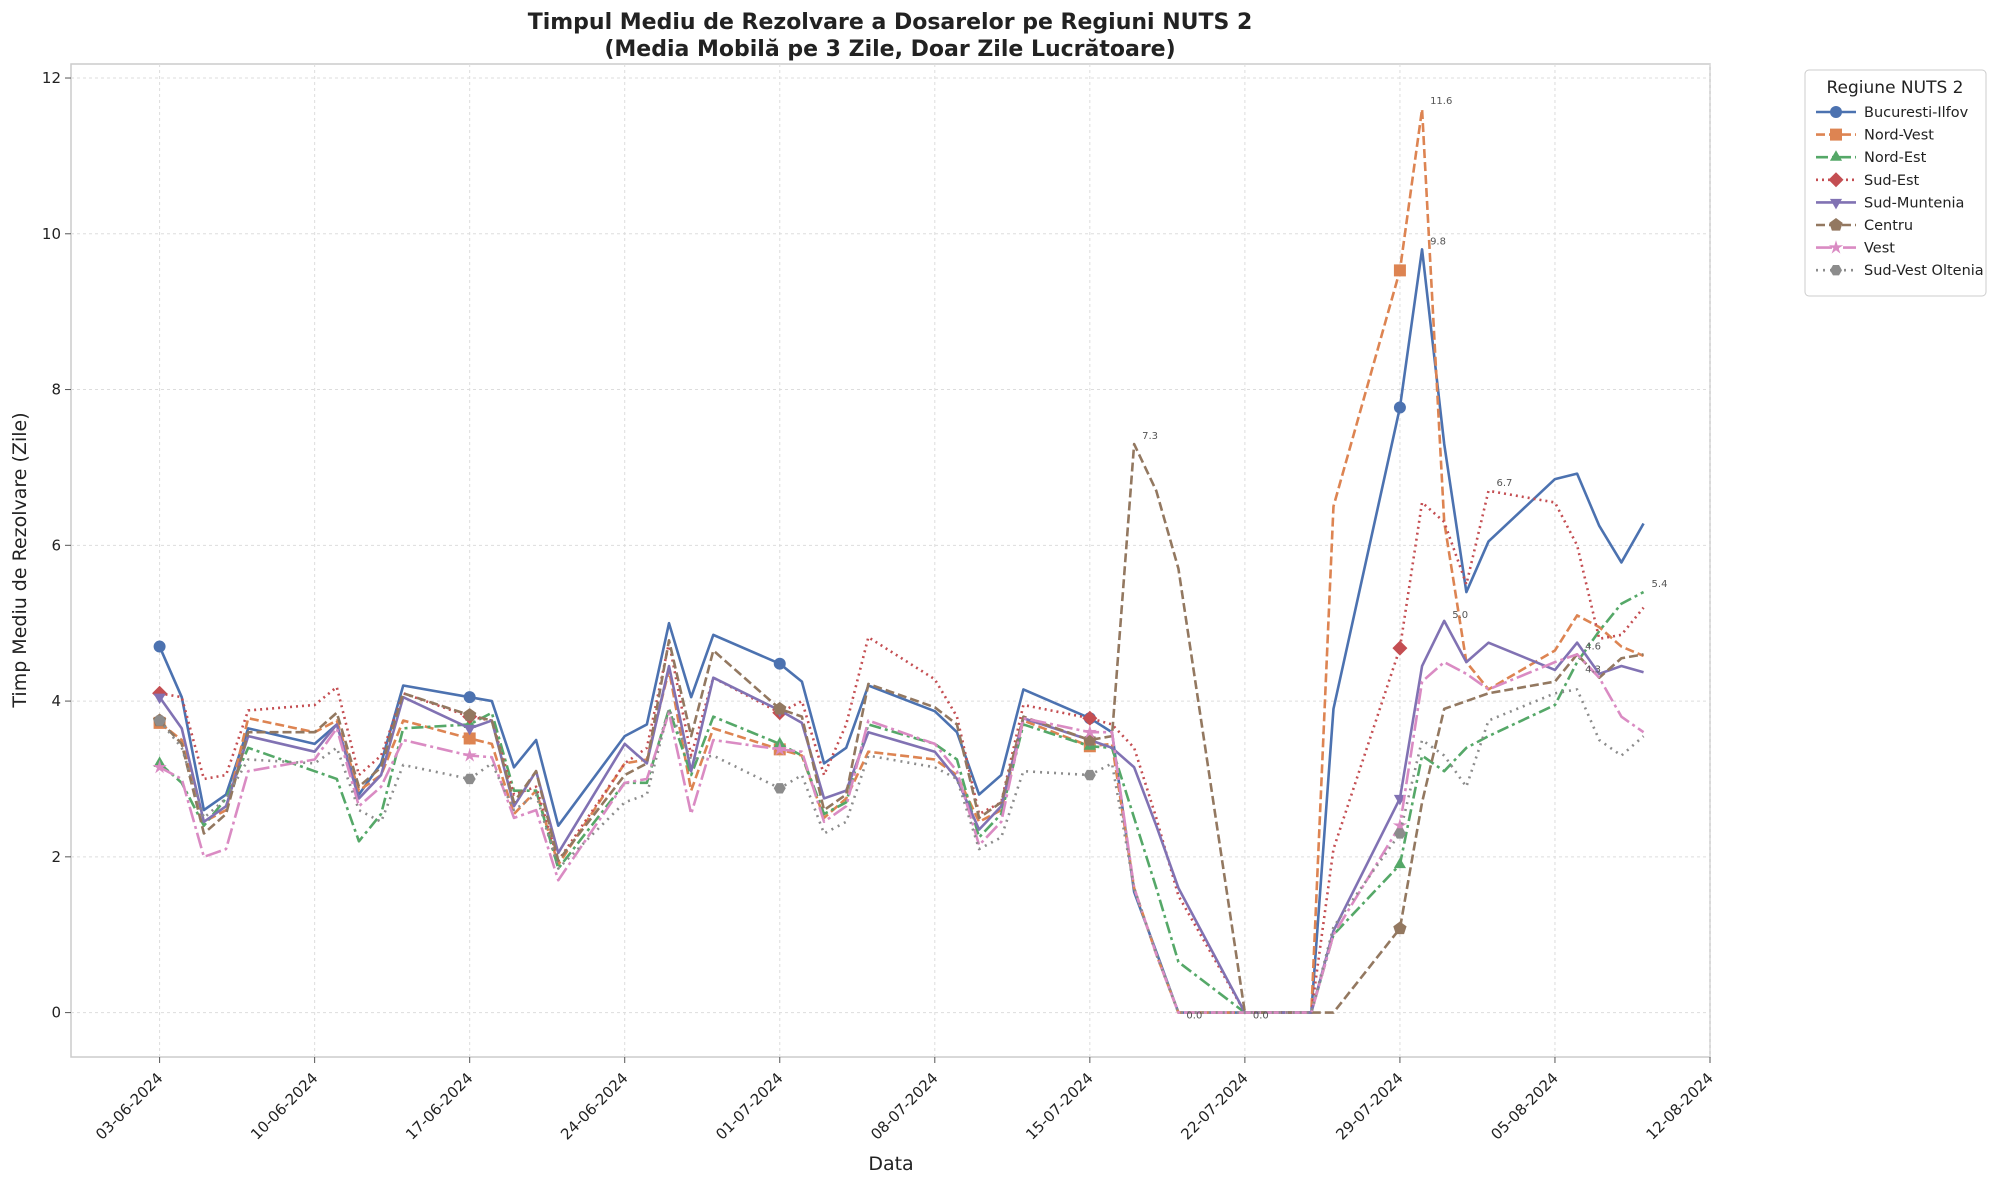 The height and width of the screenshot is (1188, 2000). What do you see at coordinates (1059, 1106) in the screenshot?
I see `x-tick-label: 15-07-2024` at bounding box center [1059, 1106].